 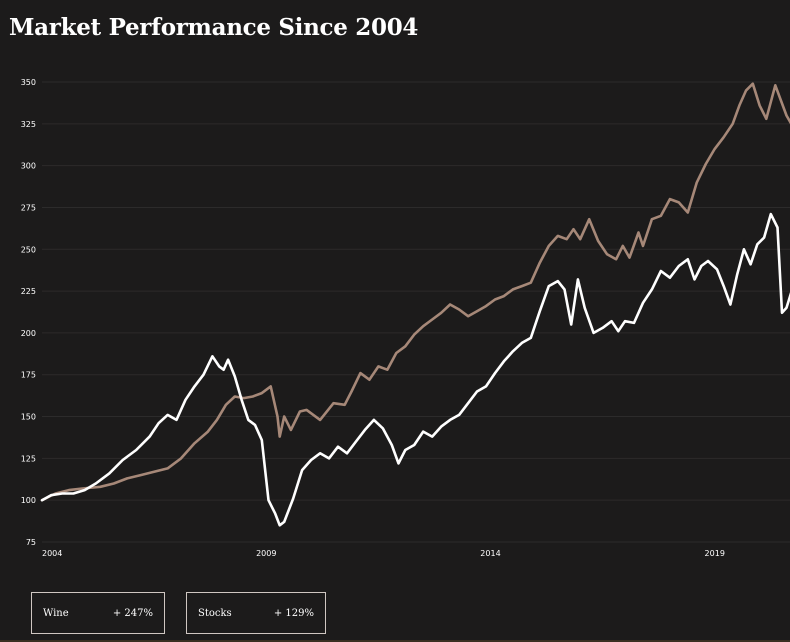 I want to click on y-tick-label: 125, so click(x=28, y=458).